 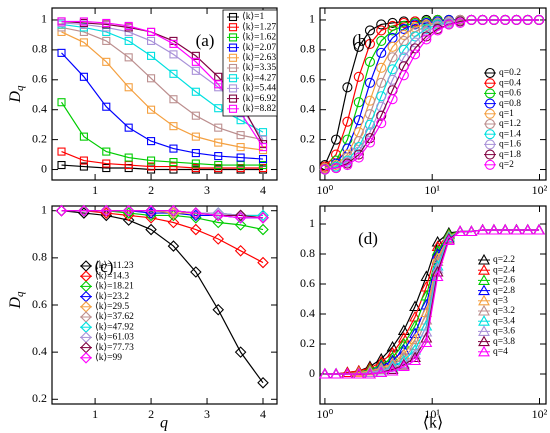 What do you see at coordinates (432, 190) in the screenshot?
I see `x-tick-label: 10¹` at bounding box center [432, 190].